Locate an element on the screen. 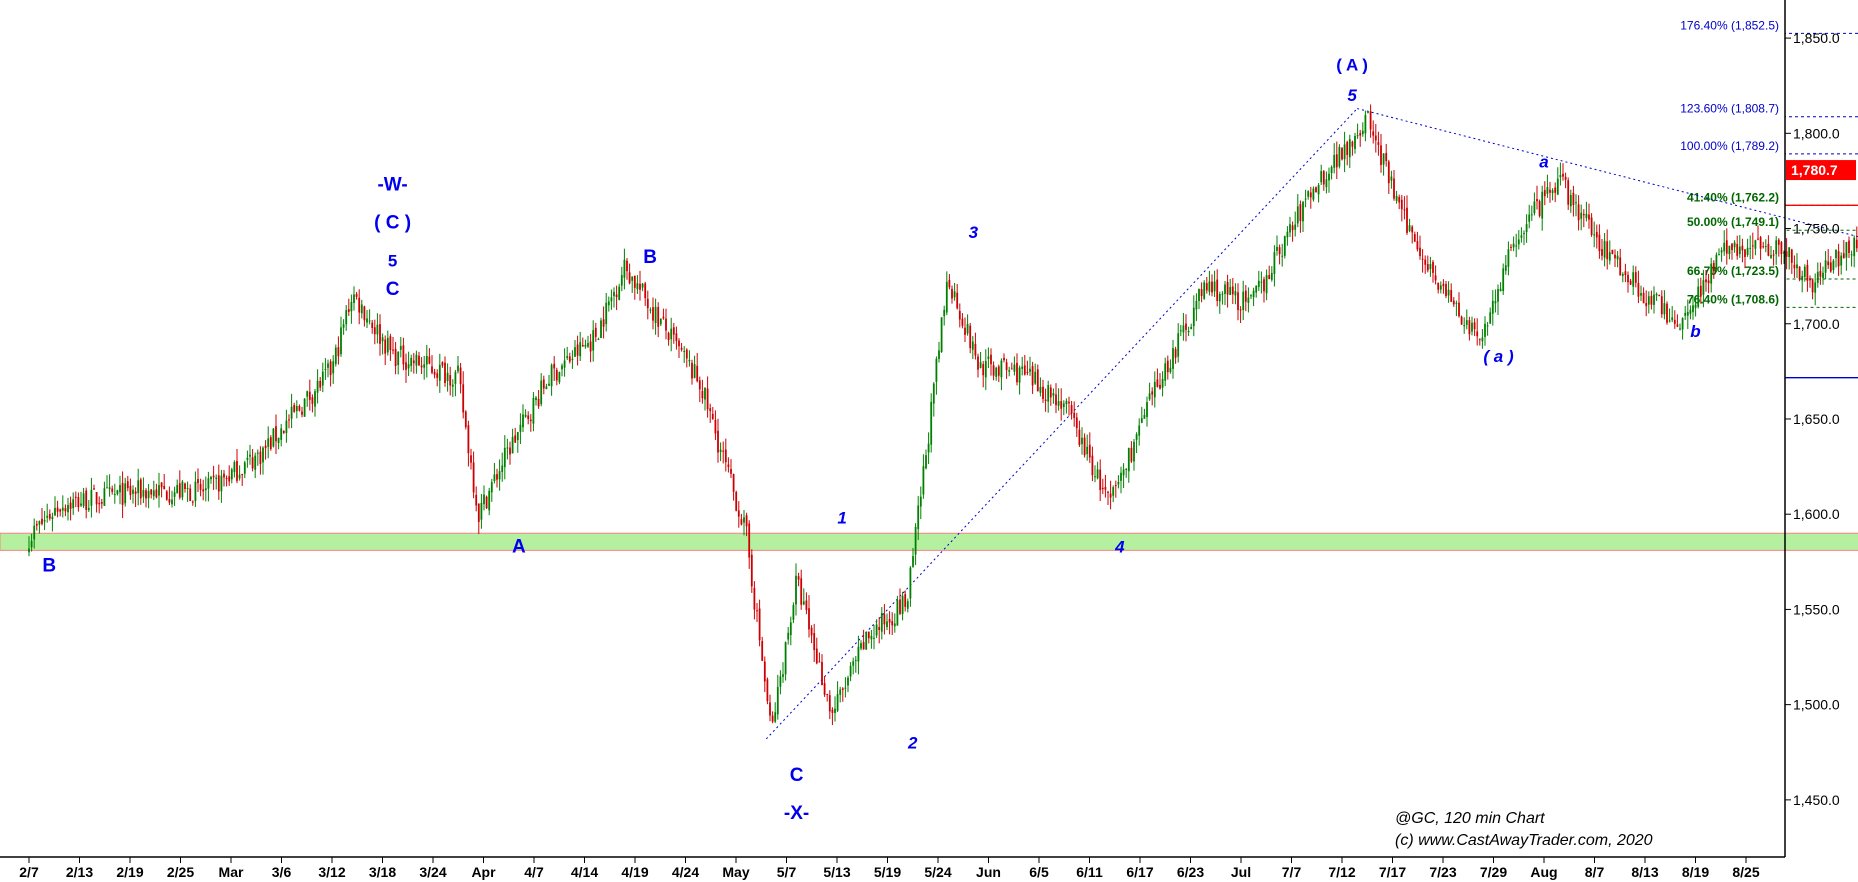 This screenshot has width=1858, height=882. wave-label: A is located at coordinates (519, 546).